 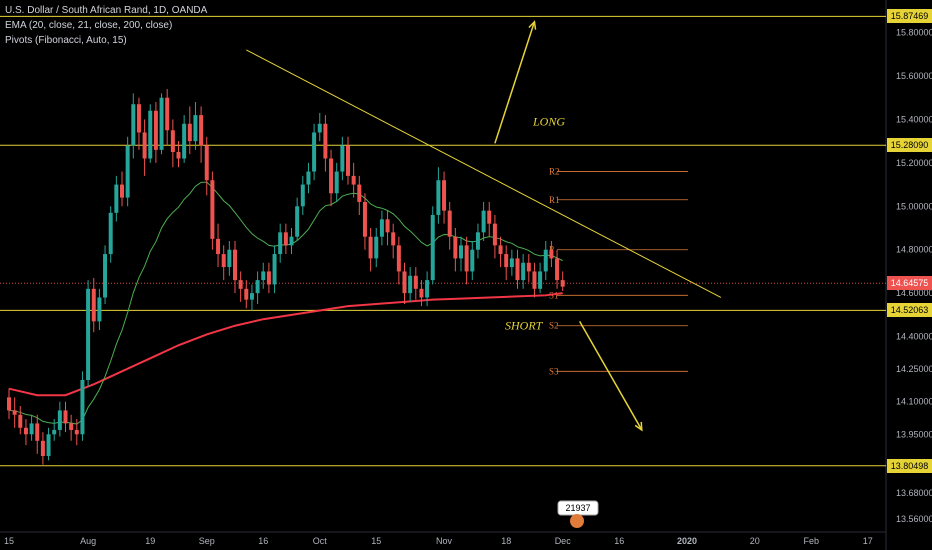 I want to click on ema-indicator-label: EMA (20, close, 21, close, 200, close), so click(x=89, y=25).